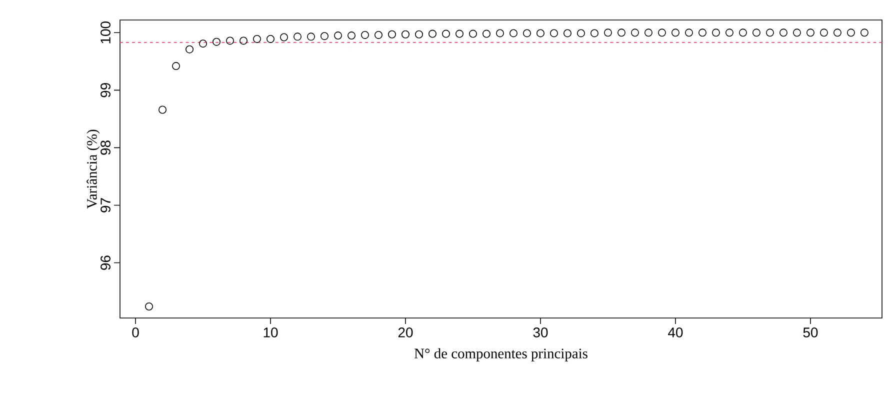  What do you see at coordinates (105, 263) in the screenshot?
I see `y-tick-label: 96` at bounding box center [105, 263].